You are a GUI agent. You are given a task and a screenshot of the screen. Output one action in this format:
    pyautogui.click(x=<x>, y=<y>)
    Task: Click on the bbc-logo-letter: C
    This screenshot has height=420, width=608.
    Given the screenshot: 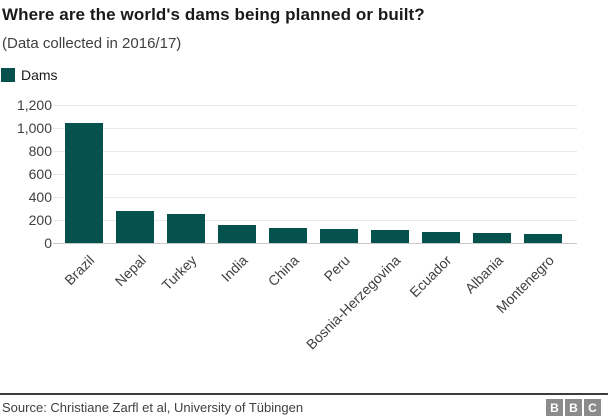 What is the action you would take?
    pyautogui.click(x=592, y=407)
    